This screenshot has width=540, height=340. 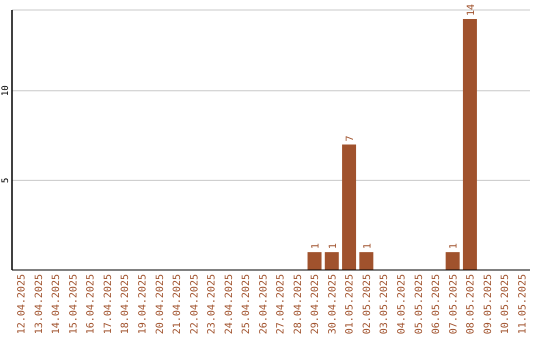 What do you see at coordinates (74, 304) in the screenshot?
I see `x-tick-label: 15.04.2025` at bounding box center [74, 304].